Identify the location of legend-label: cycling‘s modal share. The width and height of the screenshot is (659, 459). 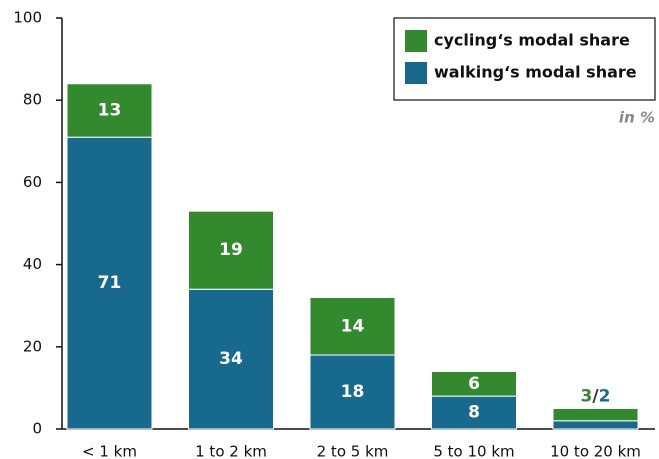
(532, 40).